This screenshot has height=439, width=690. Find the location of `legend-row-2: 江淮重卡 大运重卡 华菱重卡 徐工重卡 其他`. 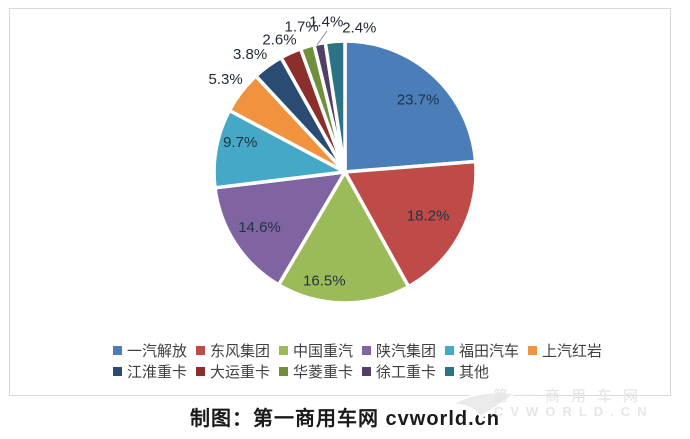

legend-row-2: 江淮重卡 大运重卡 华菱重卡 徐工重卡 其他 is located at coordinates (383, 371).